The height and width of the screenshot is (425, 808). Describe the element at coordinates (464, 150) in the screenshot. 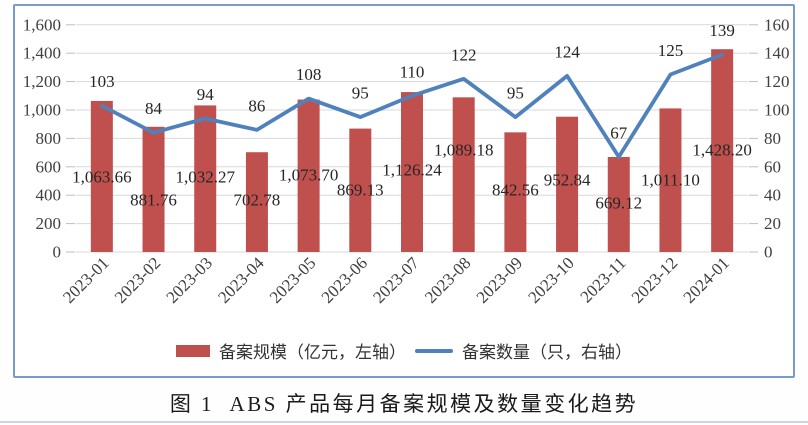

I see `bar-value-label-2023-08: 1,089.18` at that location.